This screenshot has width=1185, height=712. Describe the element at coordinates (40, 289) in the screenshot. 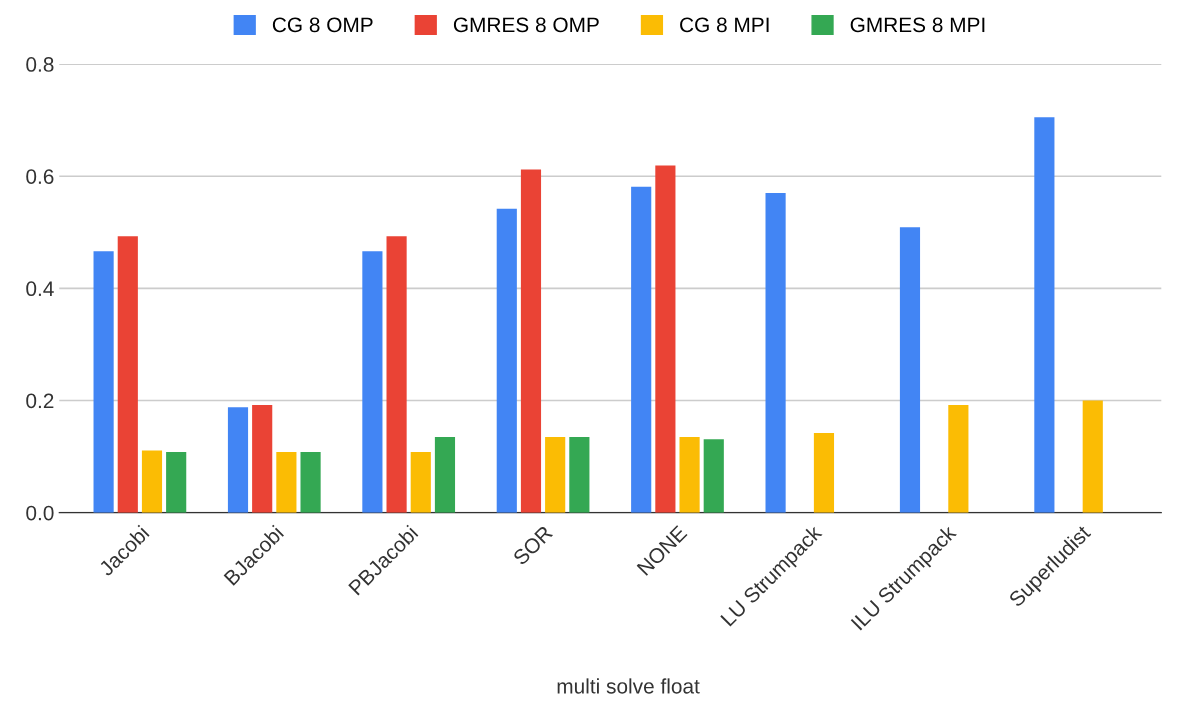

I see `y-tick-label: 0.4` at that location.